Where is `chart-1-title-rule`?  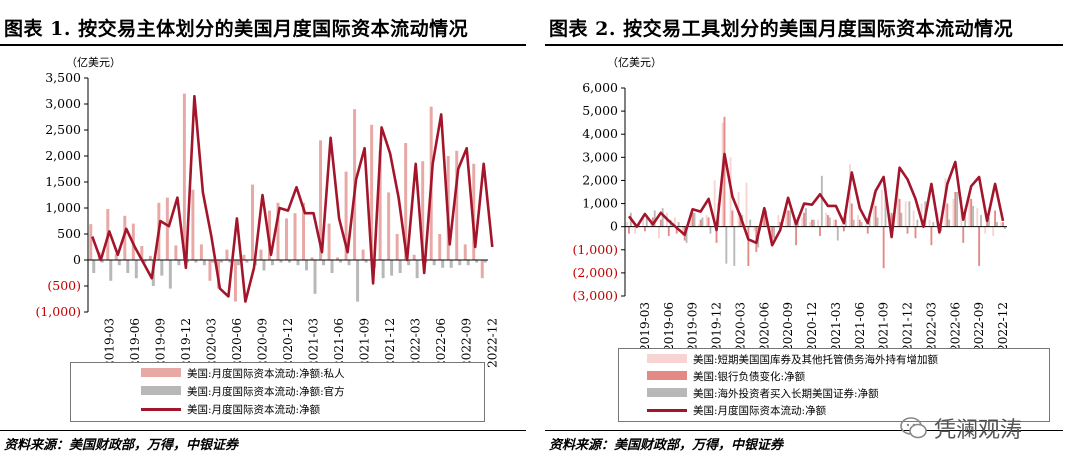 chart-1-title-rule is located at coordinates (263, 45).